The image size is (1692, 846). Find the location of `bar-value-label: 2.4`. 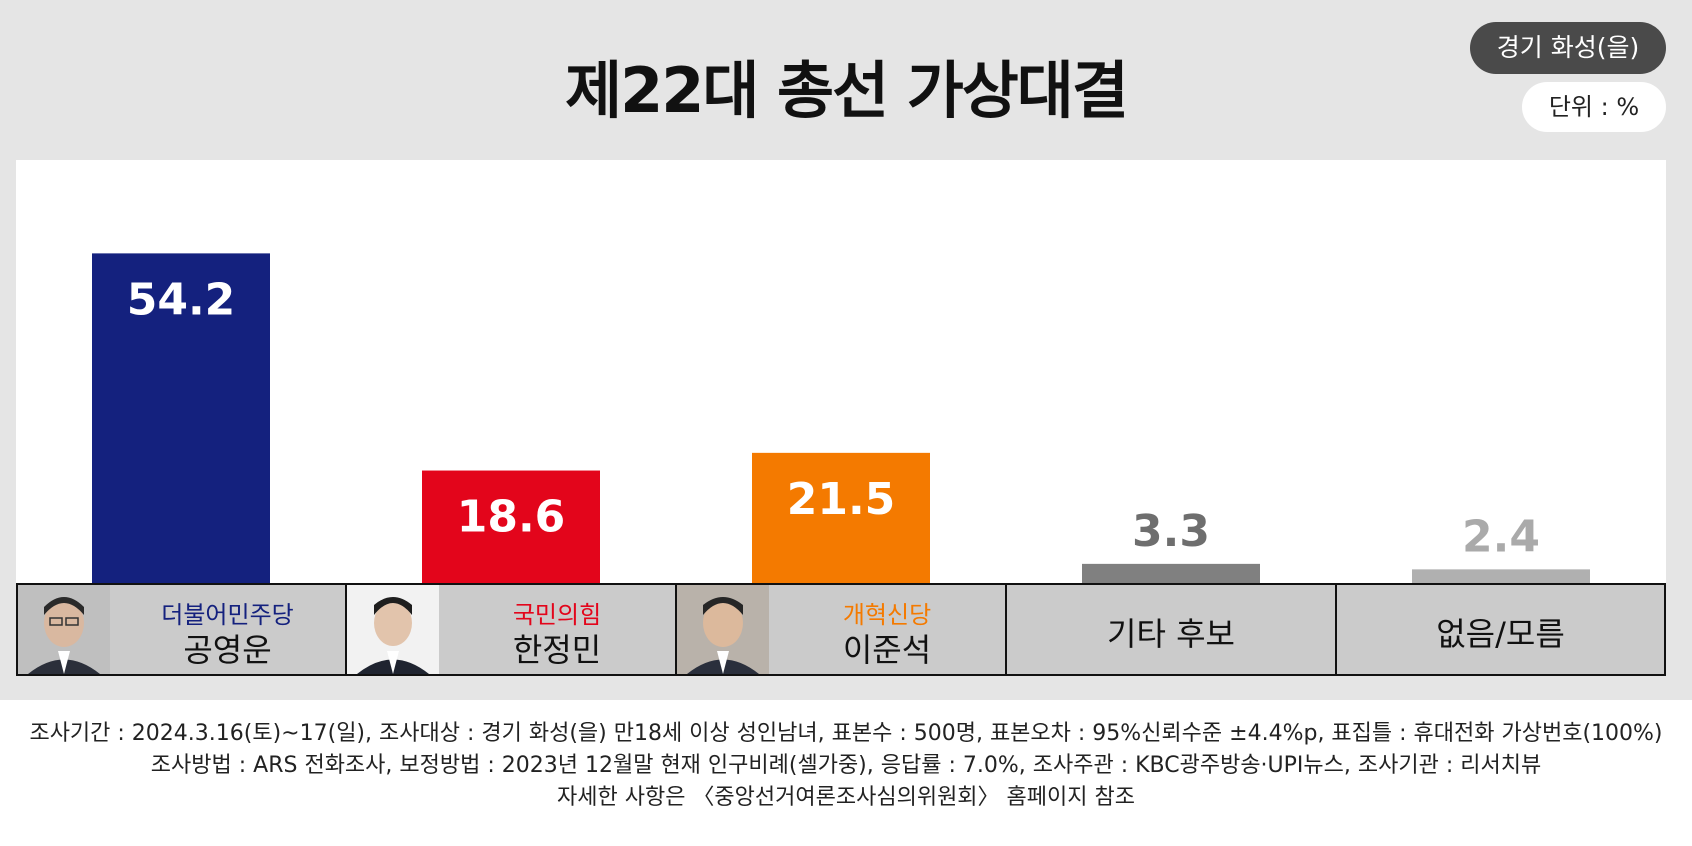

bar-value-label: 2.4 is located at coordinates (1501, 536).